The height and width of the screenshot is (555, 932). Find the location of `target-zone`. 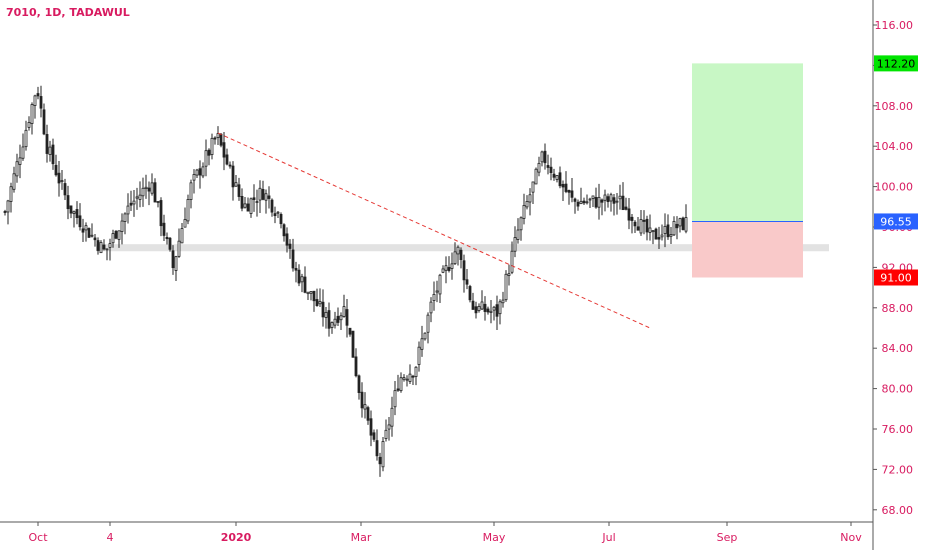

target-zone is located at coordinates (747, 142).